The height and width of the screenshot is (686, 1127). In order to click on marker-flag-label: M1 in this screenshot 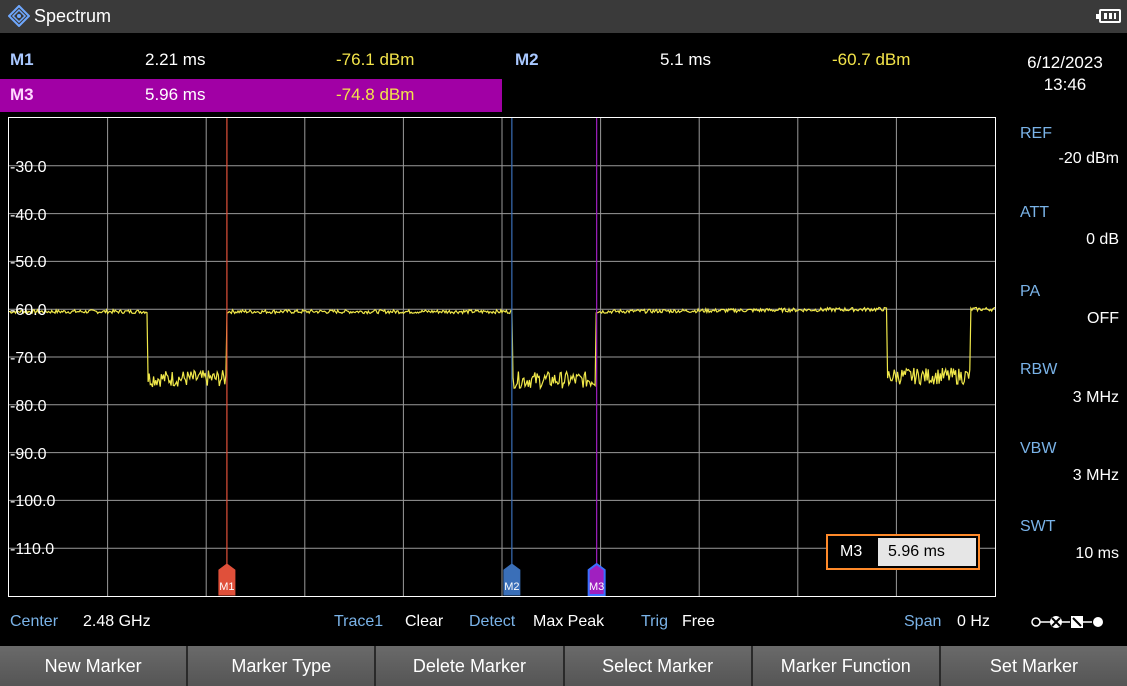, I will do `click(226, 587)`.